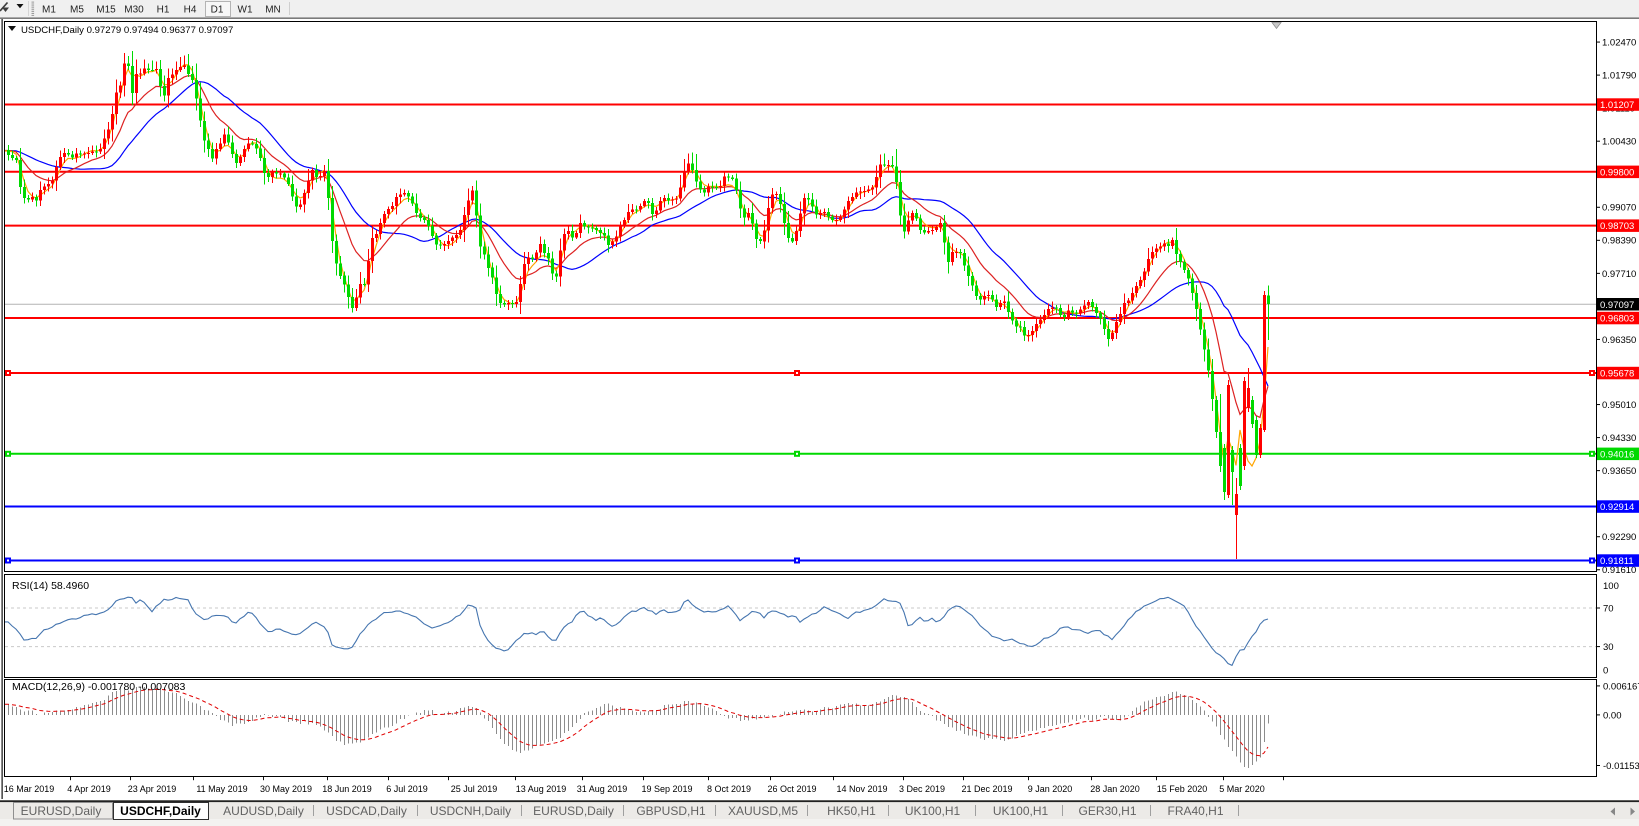  Describe the element at coordinates (1611, 586) in the screenshot. I see `svg-text: 100` at that location.